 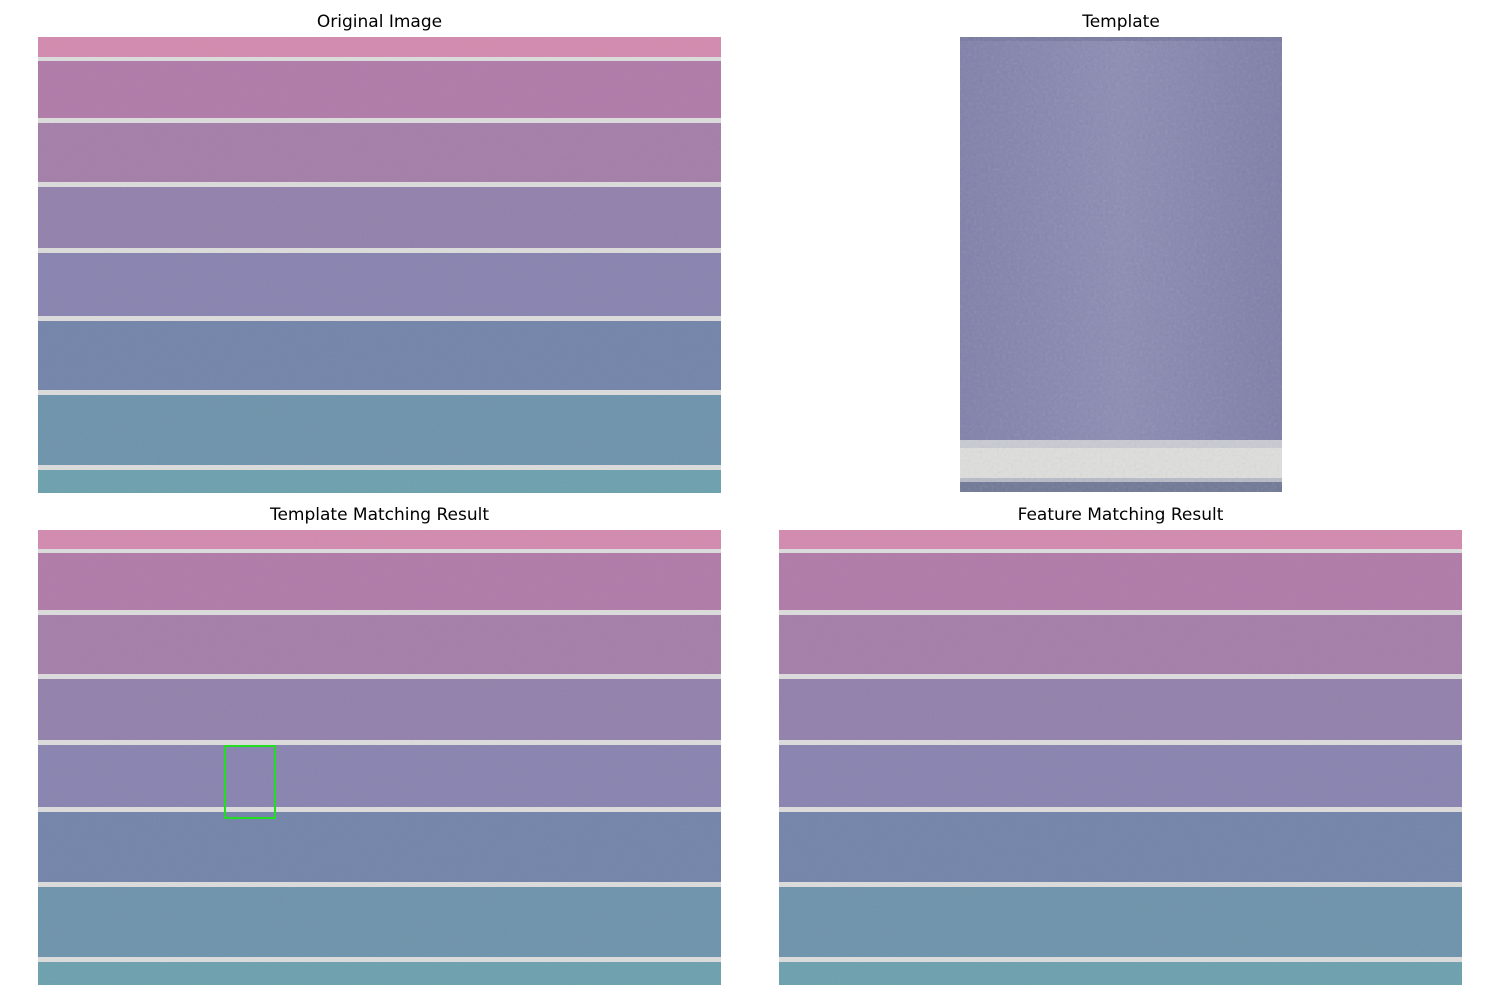 I want to click on original-image-title: Original Image, so click(x=379, y=22).